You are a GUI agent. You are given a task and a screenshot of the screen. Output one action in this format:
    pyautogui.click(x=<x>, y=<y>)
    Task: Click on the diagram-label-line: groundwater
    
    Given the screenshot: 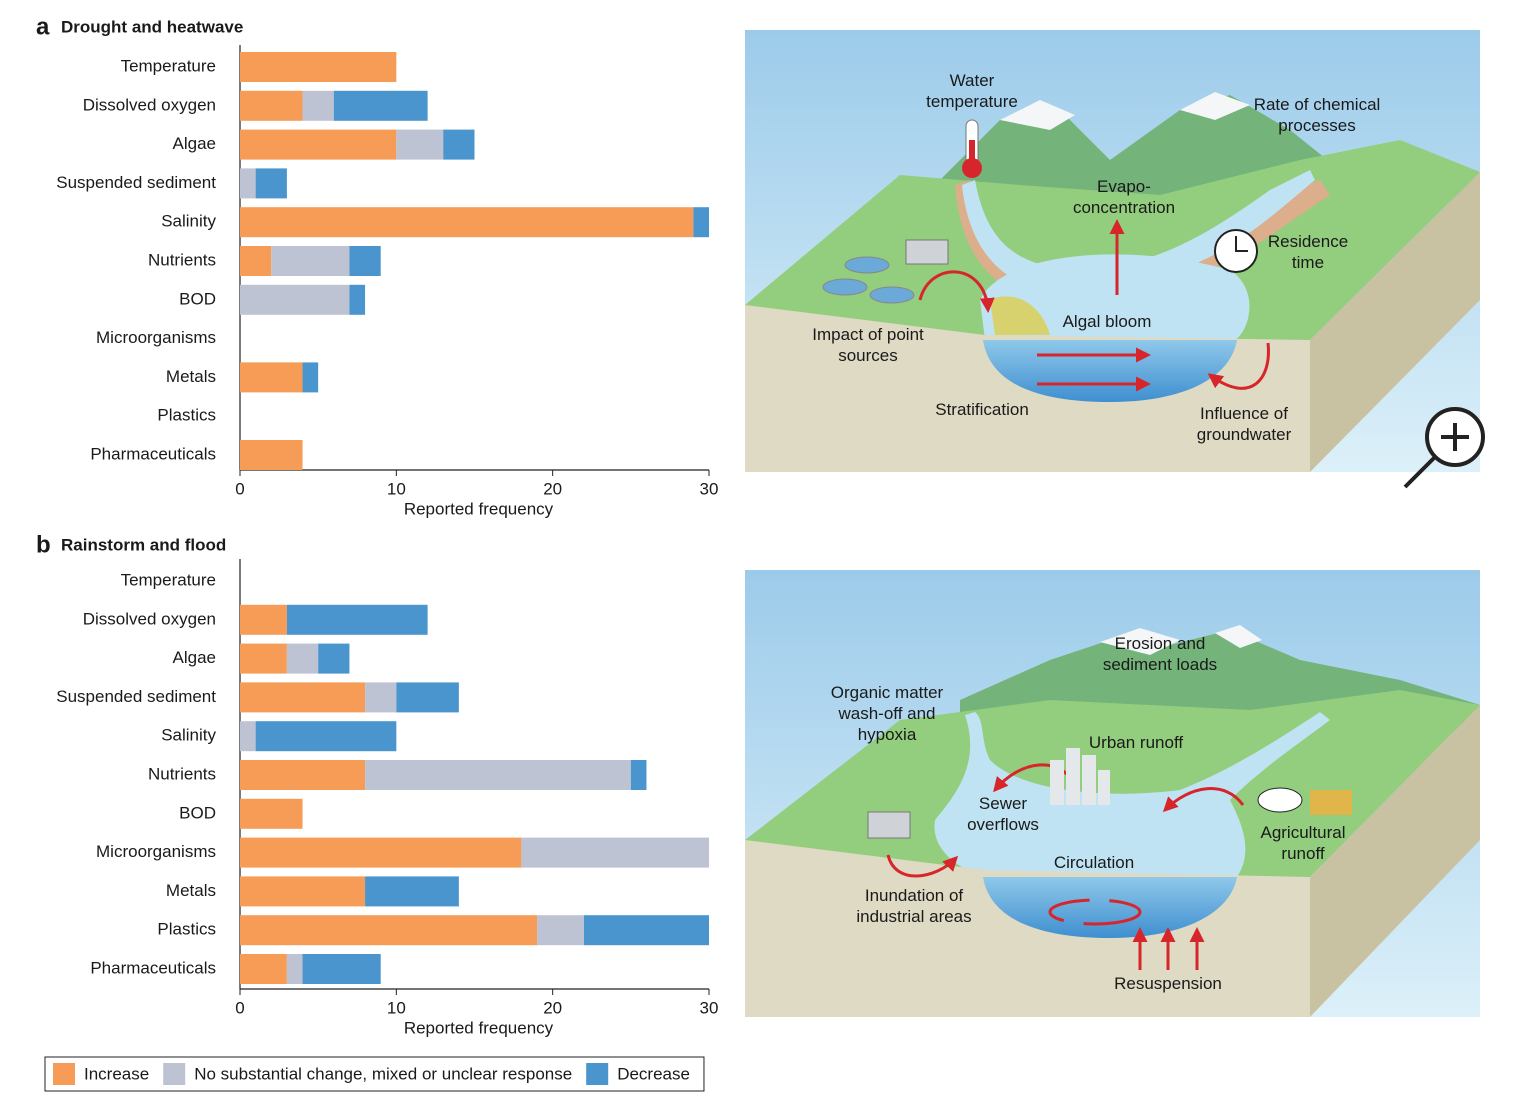 What is the action you would take?
    pyautogui.click(x=1244, y=434)
    